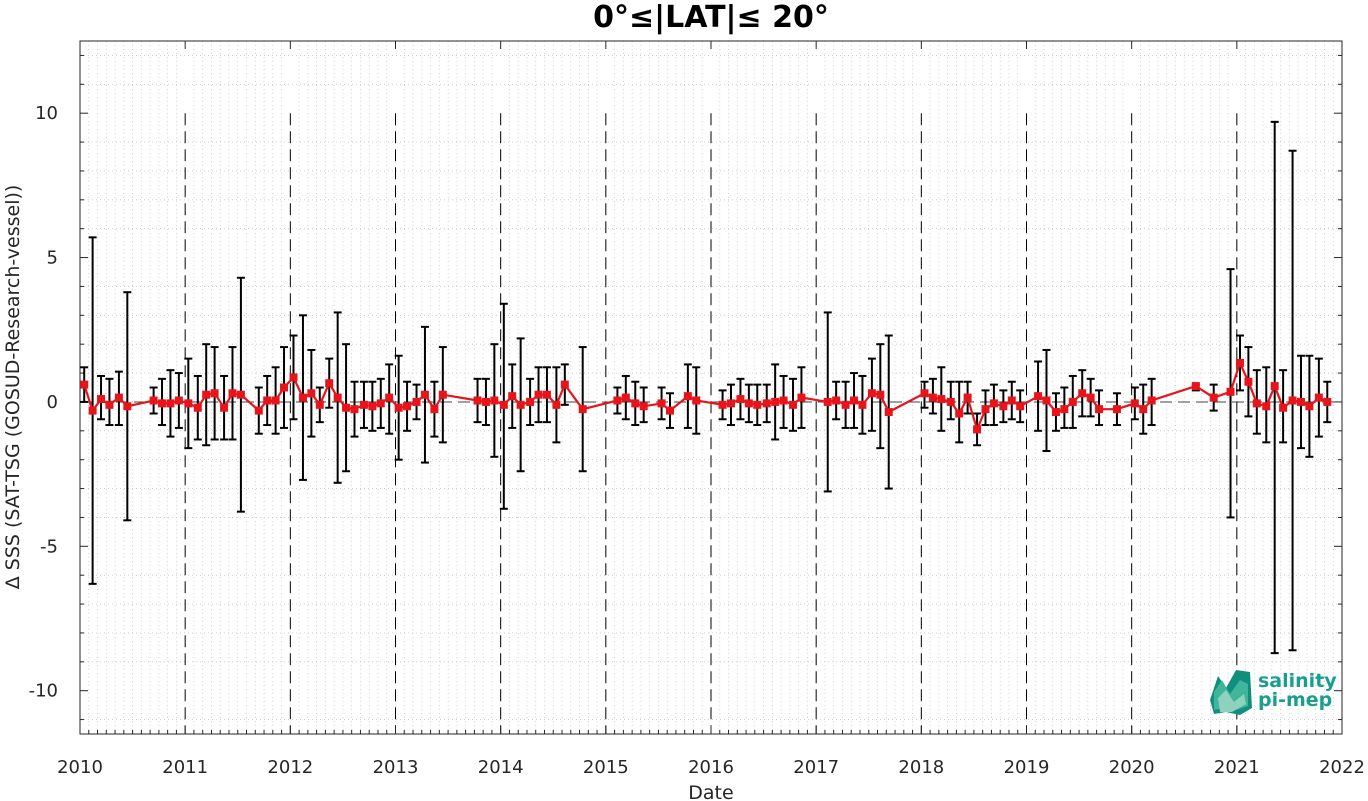 The width and height of the screenshot is (1368, 801). Describe the element at coordinates (185, 767) in the screenshot. I see `x-tick-label: 2011` at that location.